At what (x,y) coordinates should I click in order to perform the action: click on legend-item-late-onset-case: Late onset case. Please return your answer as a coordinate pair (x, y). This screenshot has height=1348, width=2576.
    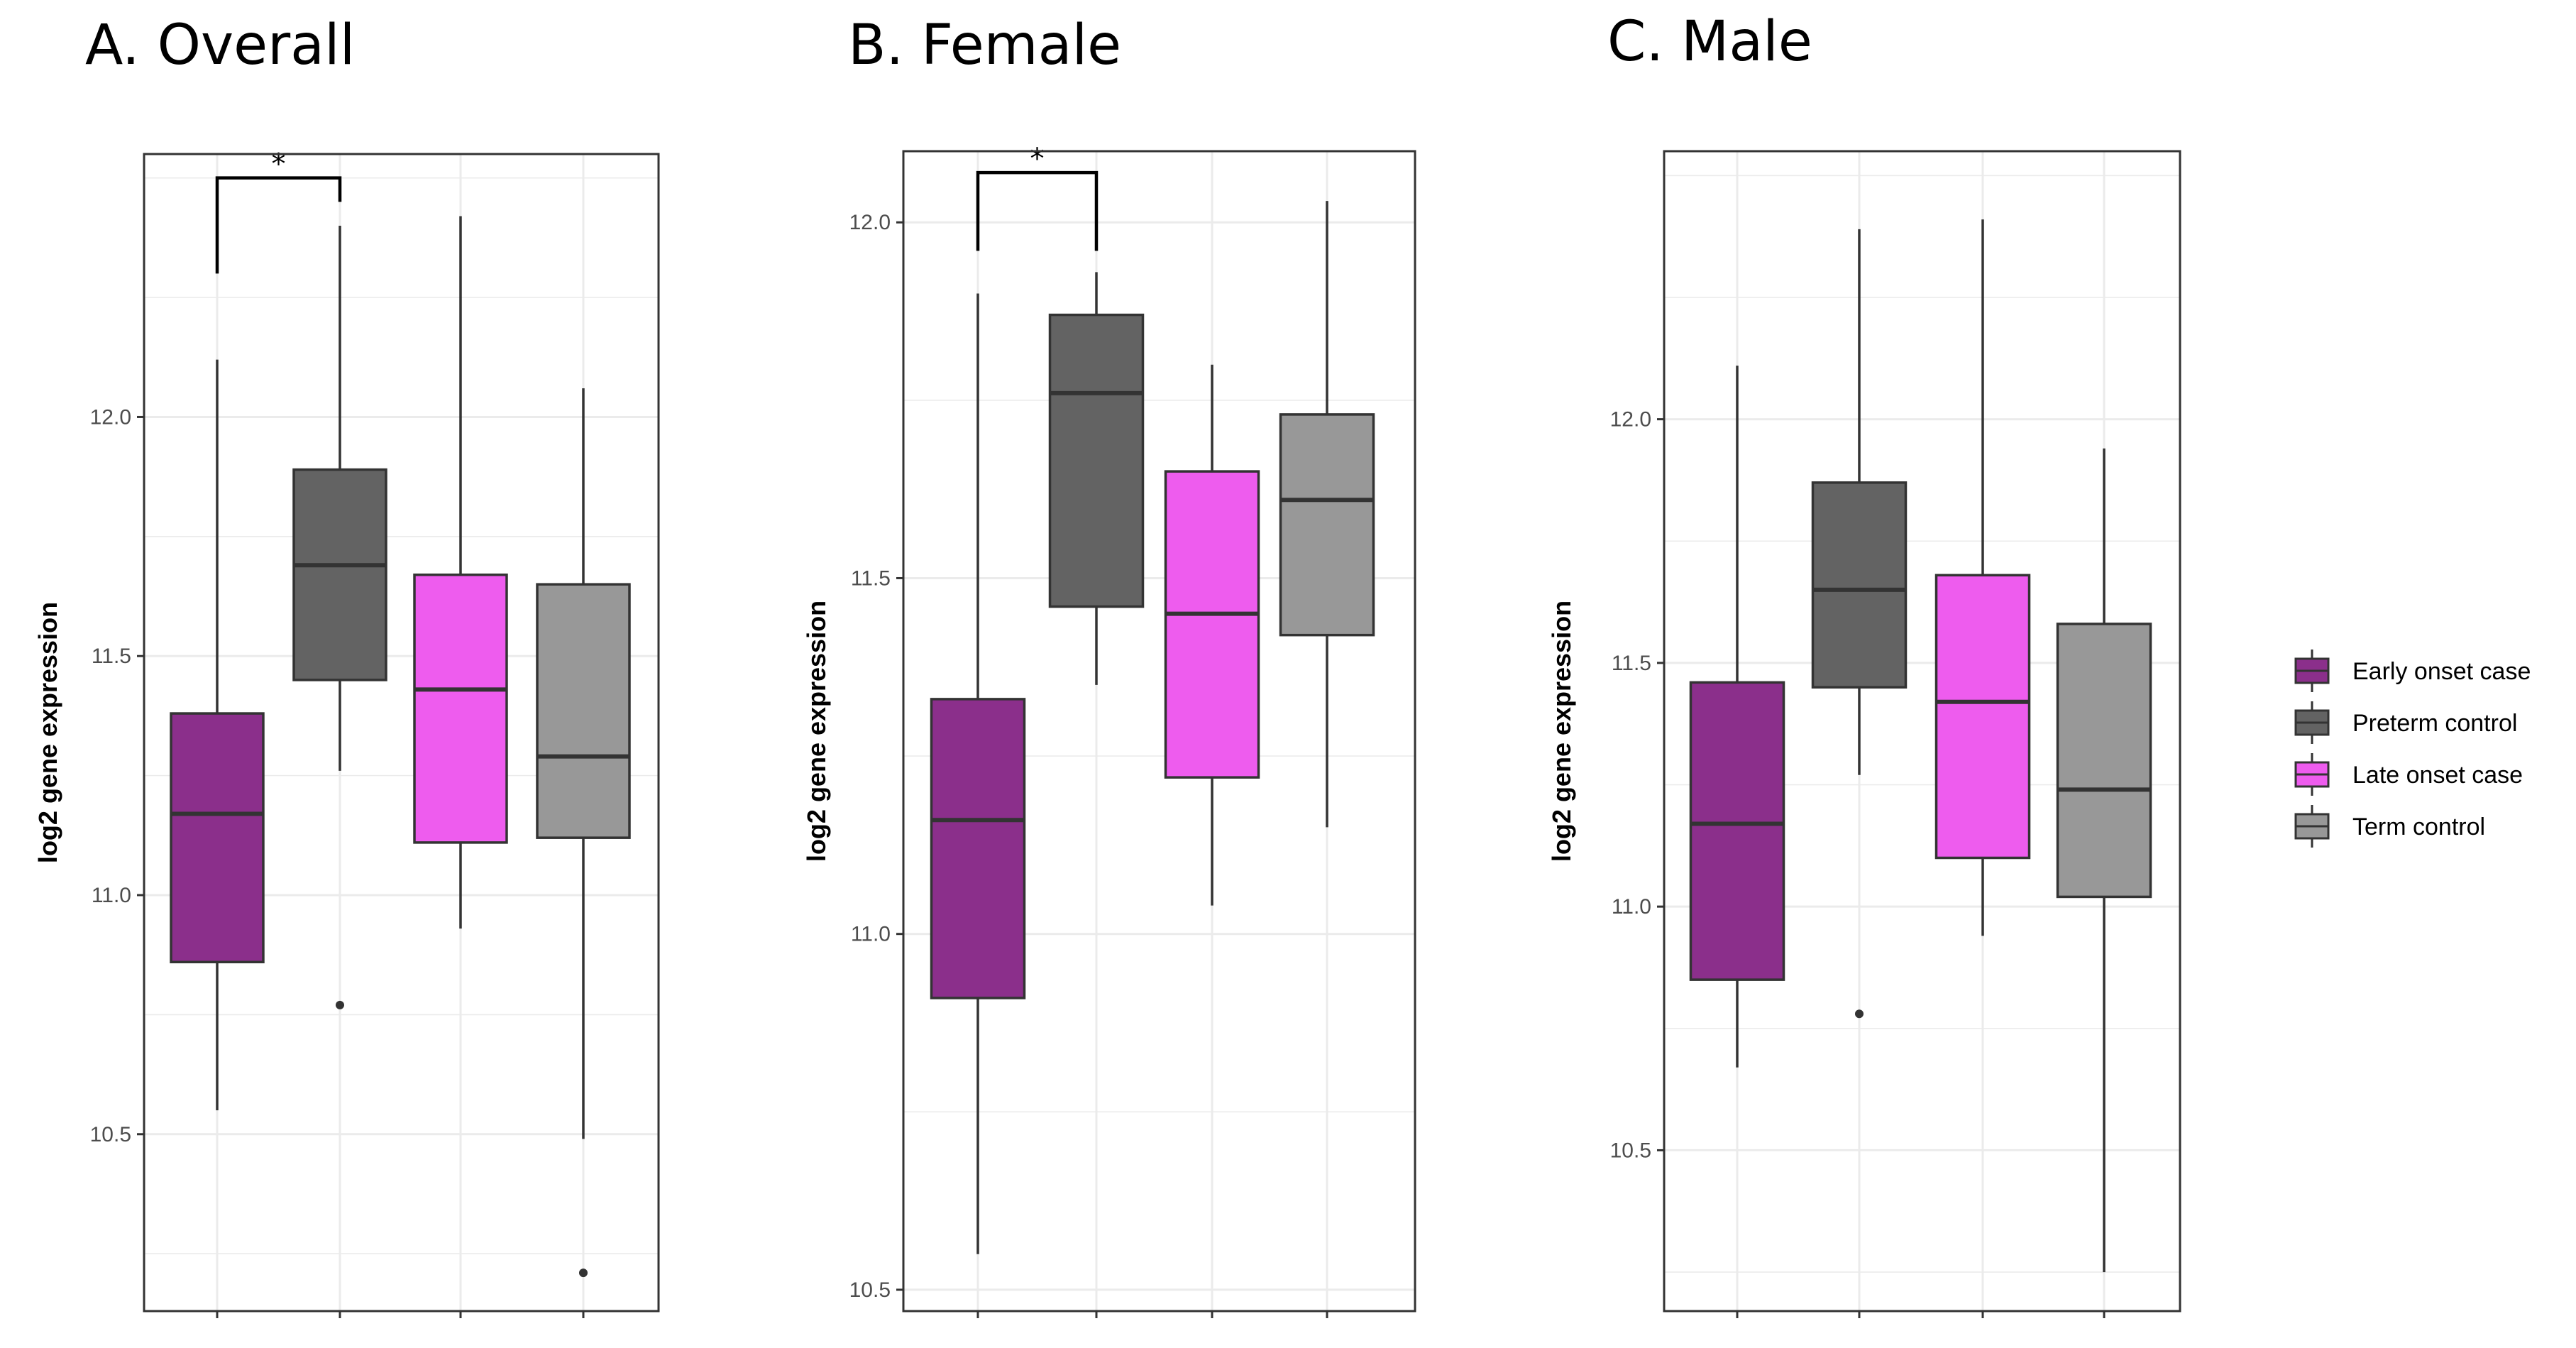
    Looking at the image, I should click on (2408, 775).